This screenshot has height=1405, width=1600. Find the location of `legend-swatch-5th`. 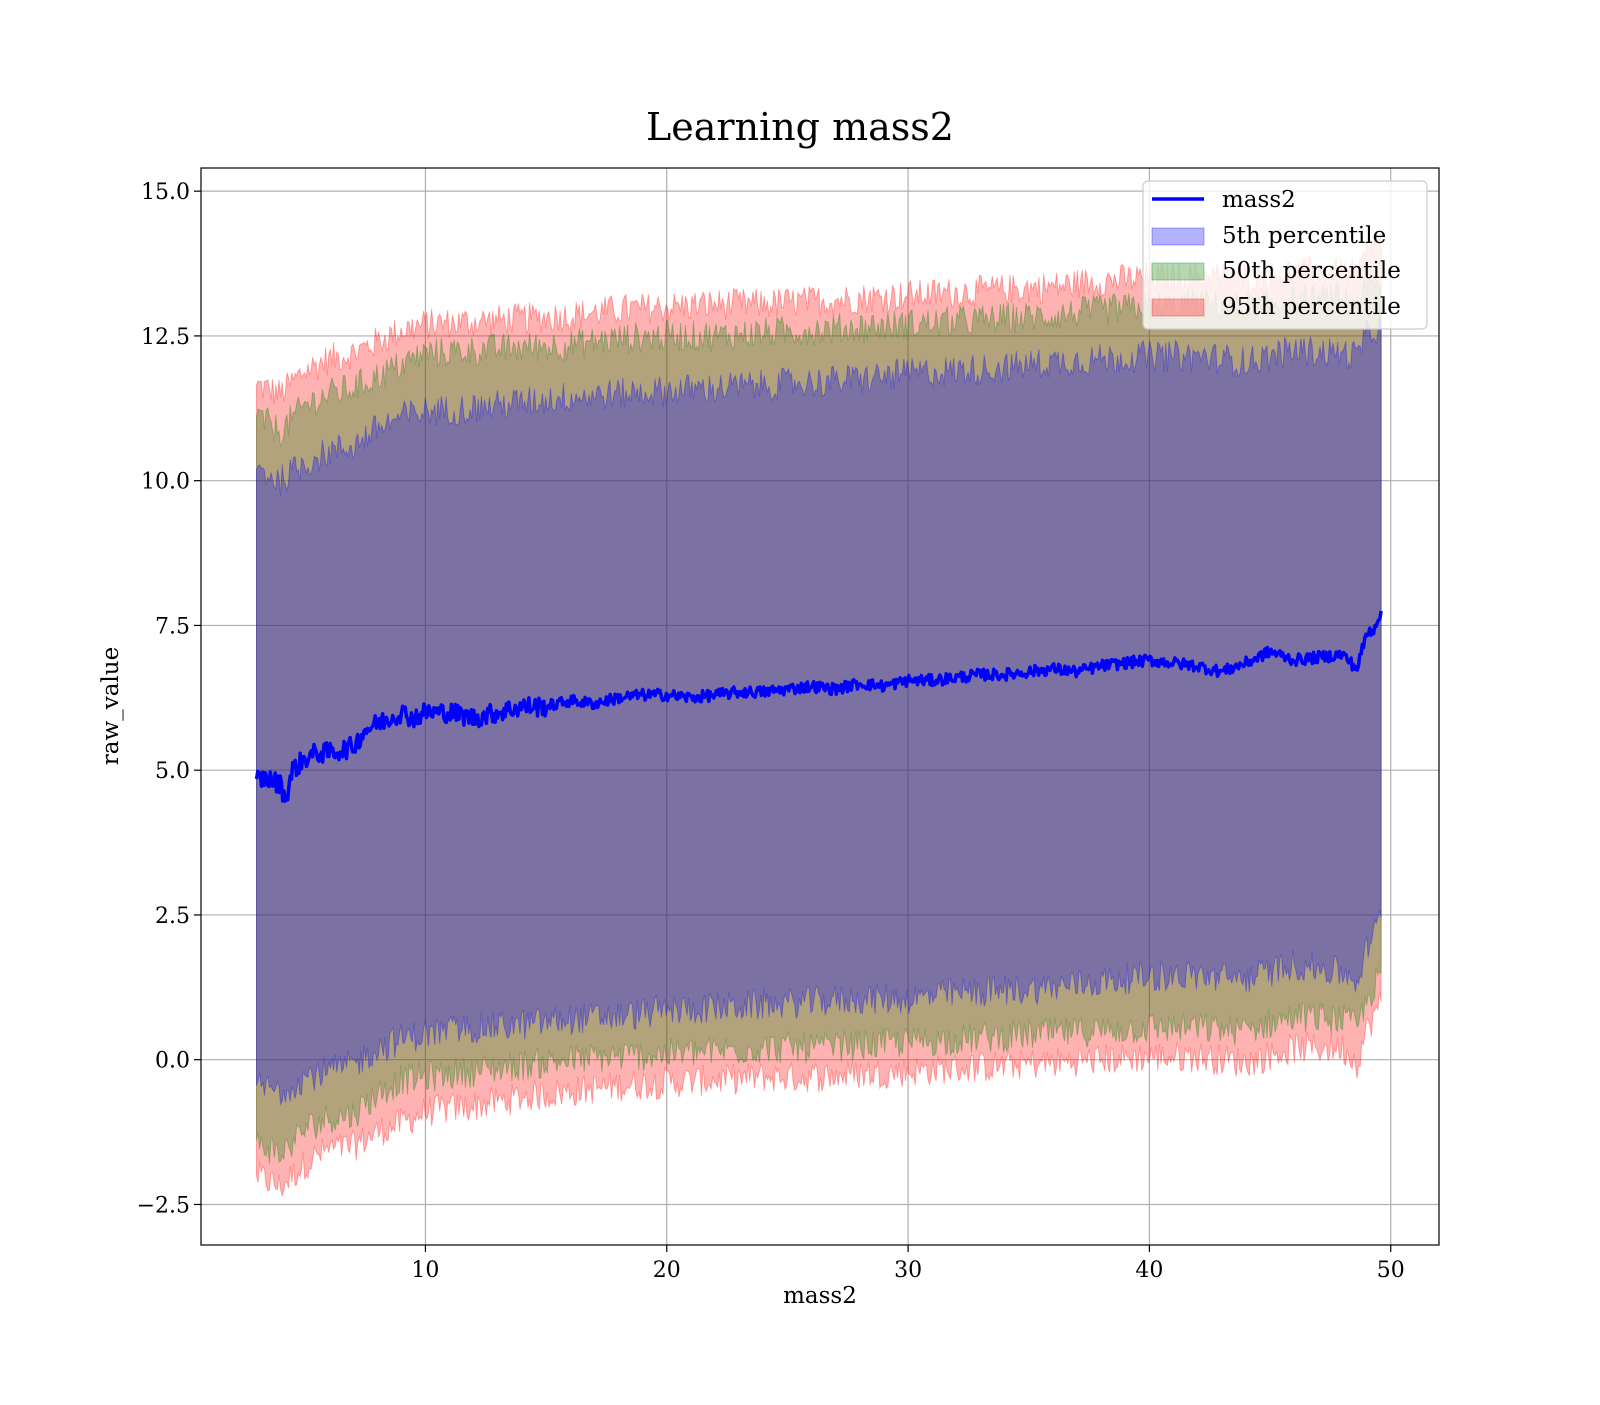

legend-swatch-5th is located at coordinates (1178, 236).